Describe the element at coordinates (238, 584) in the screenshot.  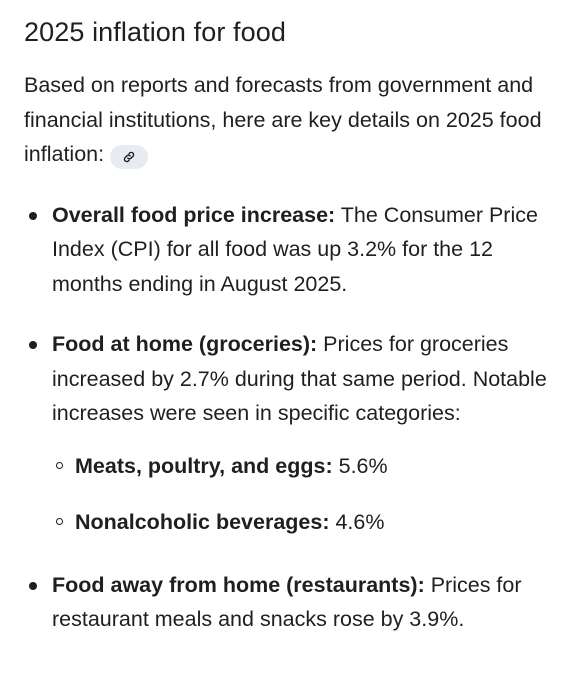
I see `item-label: Food away from home (restaurants):` at that location.